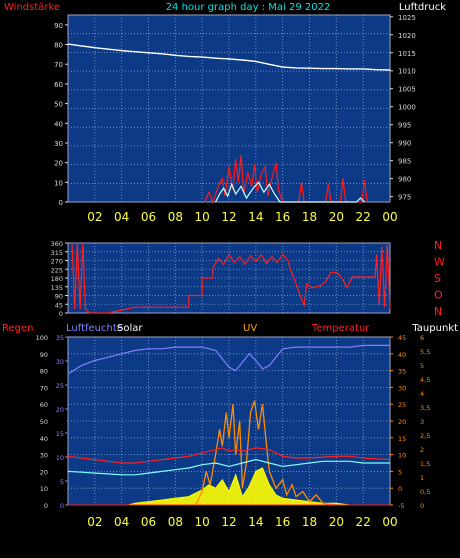  Describe the element at coordinates (425, 492) in the screenshot. I see `axis-tick-label: 0,5` at that location.